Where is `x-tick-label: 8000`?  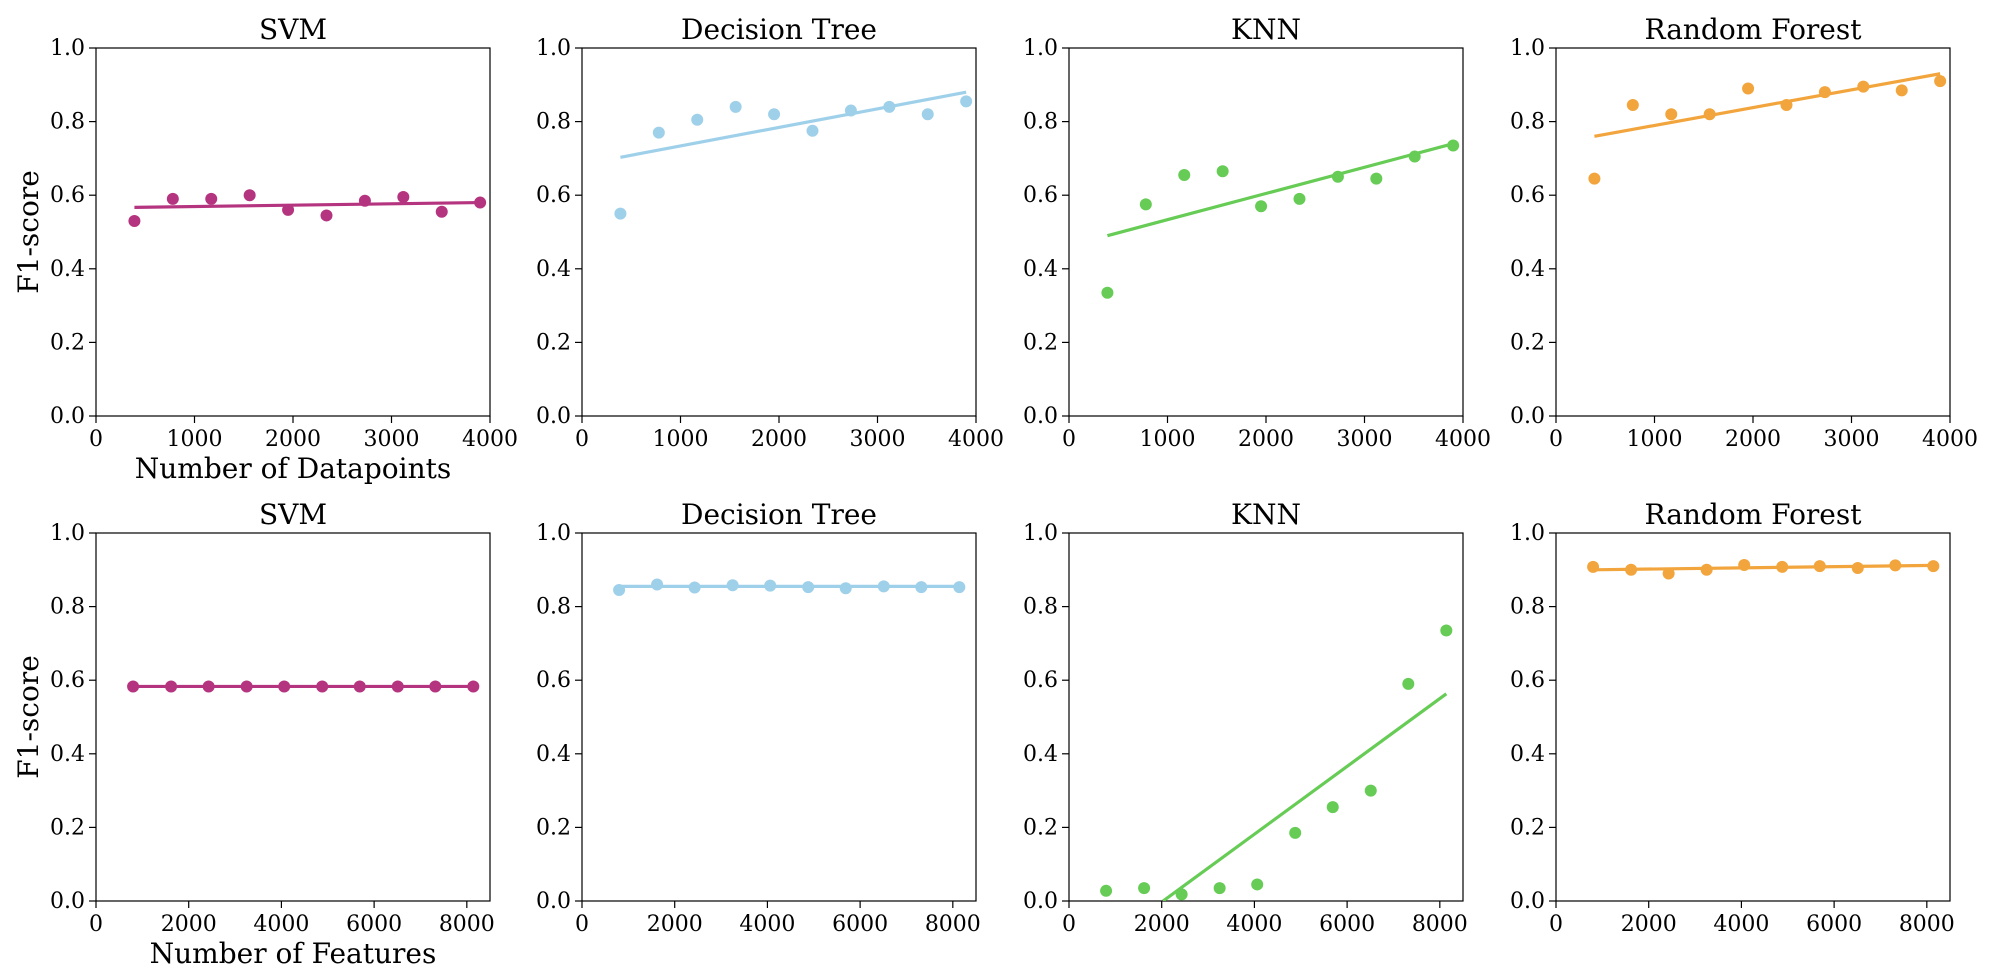 x-tick-label: 8000 is located at coordinates (953, 924).